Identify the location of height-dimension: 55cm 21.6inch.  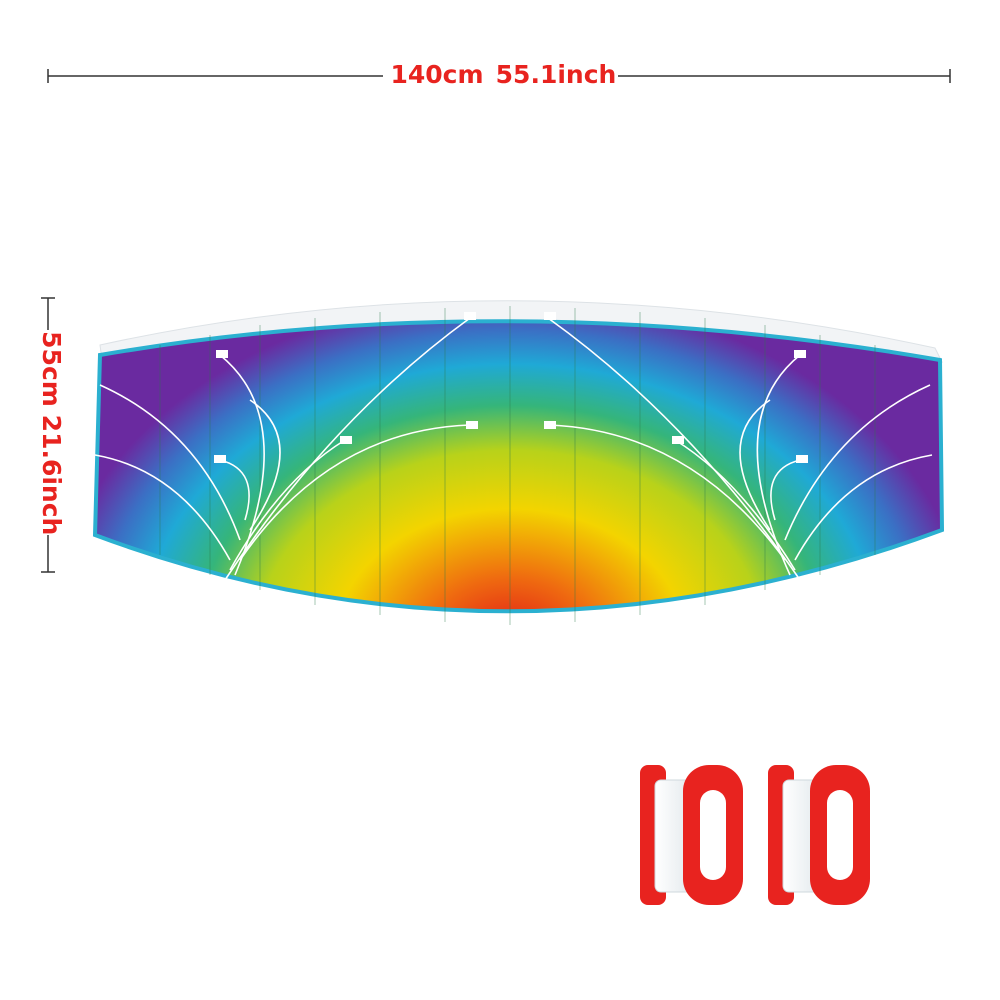
(51, 435).